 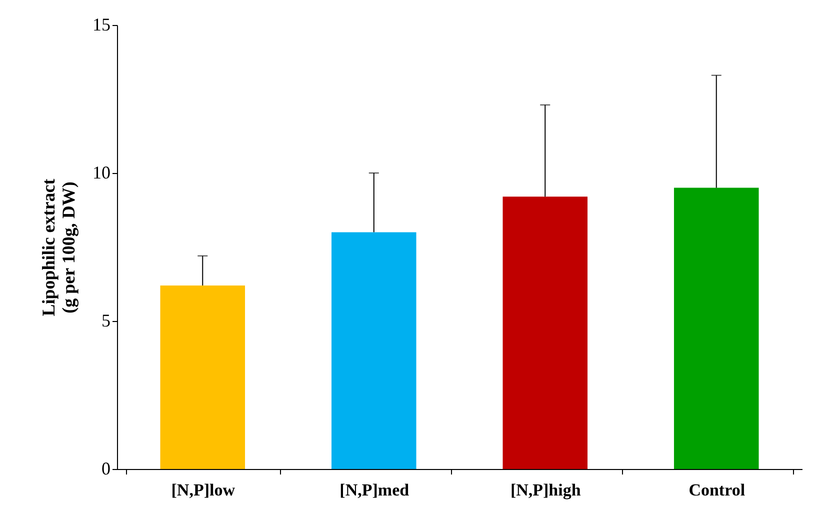 What do you see at coordinates (717, 490) in the screenshot?
I see `x-tick-label: Control` at bounding box center [717, 490].